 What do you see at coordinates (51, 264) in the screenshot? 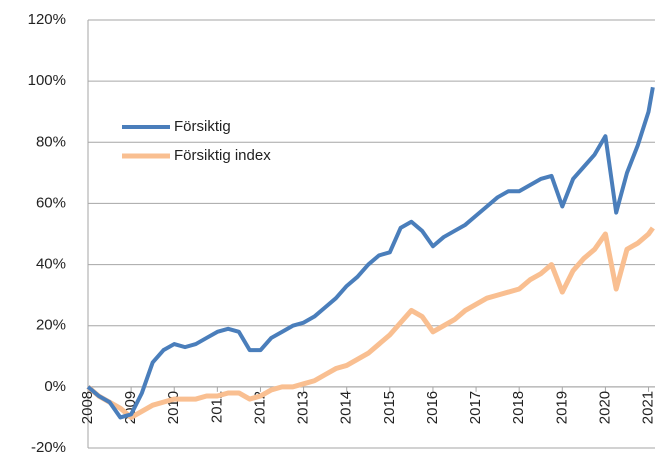
I see `y-tick-label: 40%` at bounding box center [51, 264].